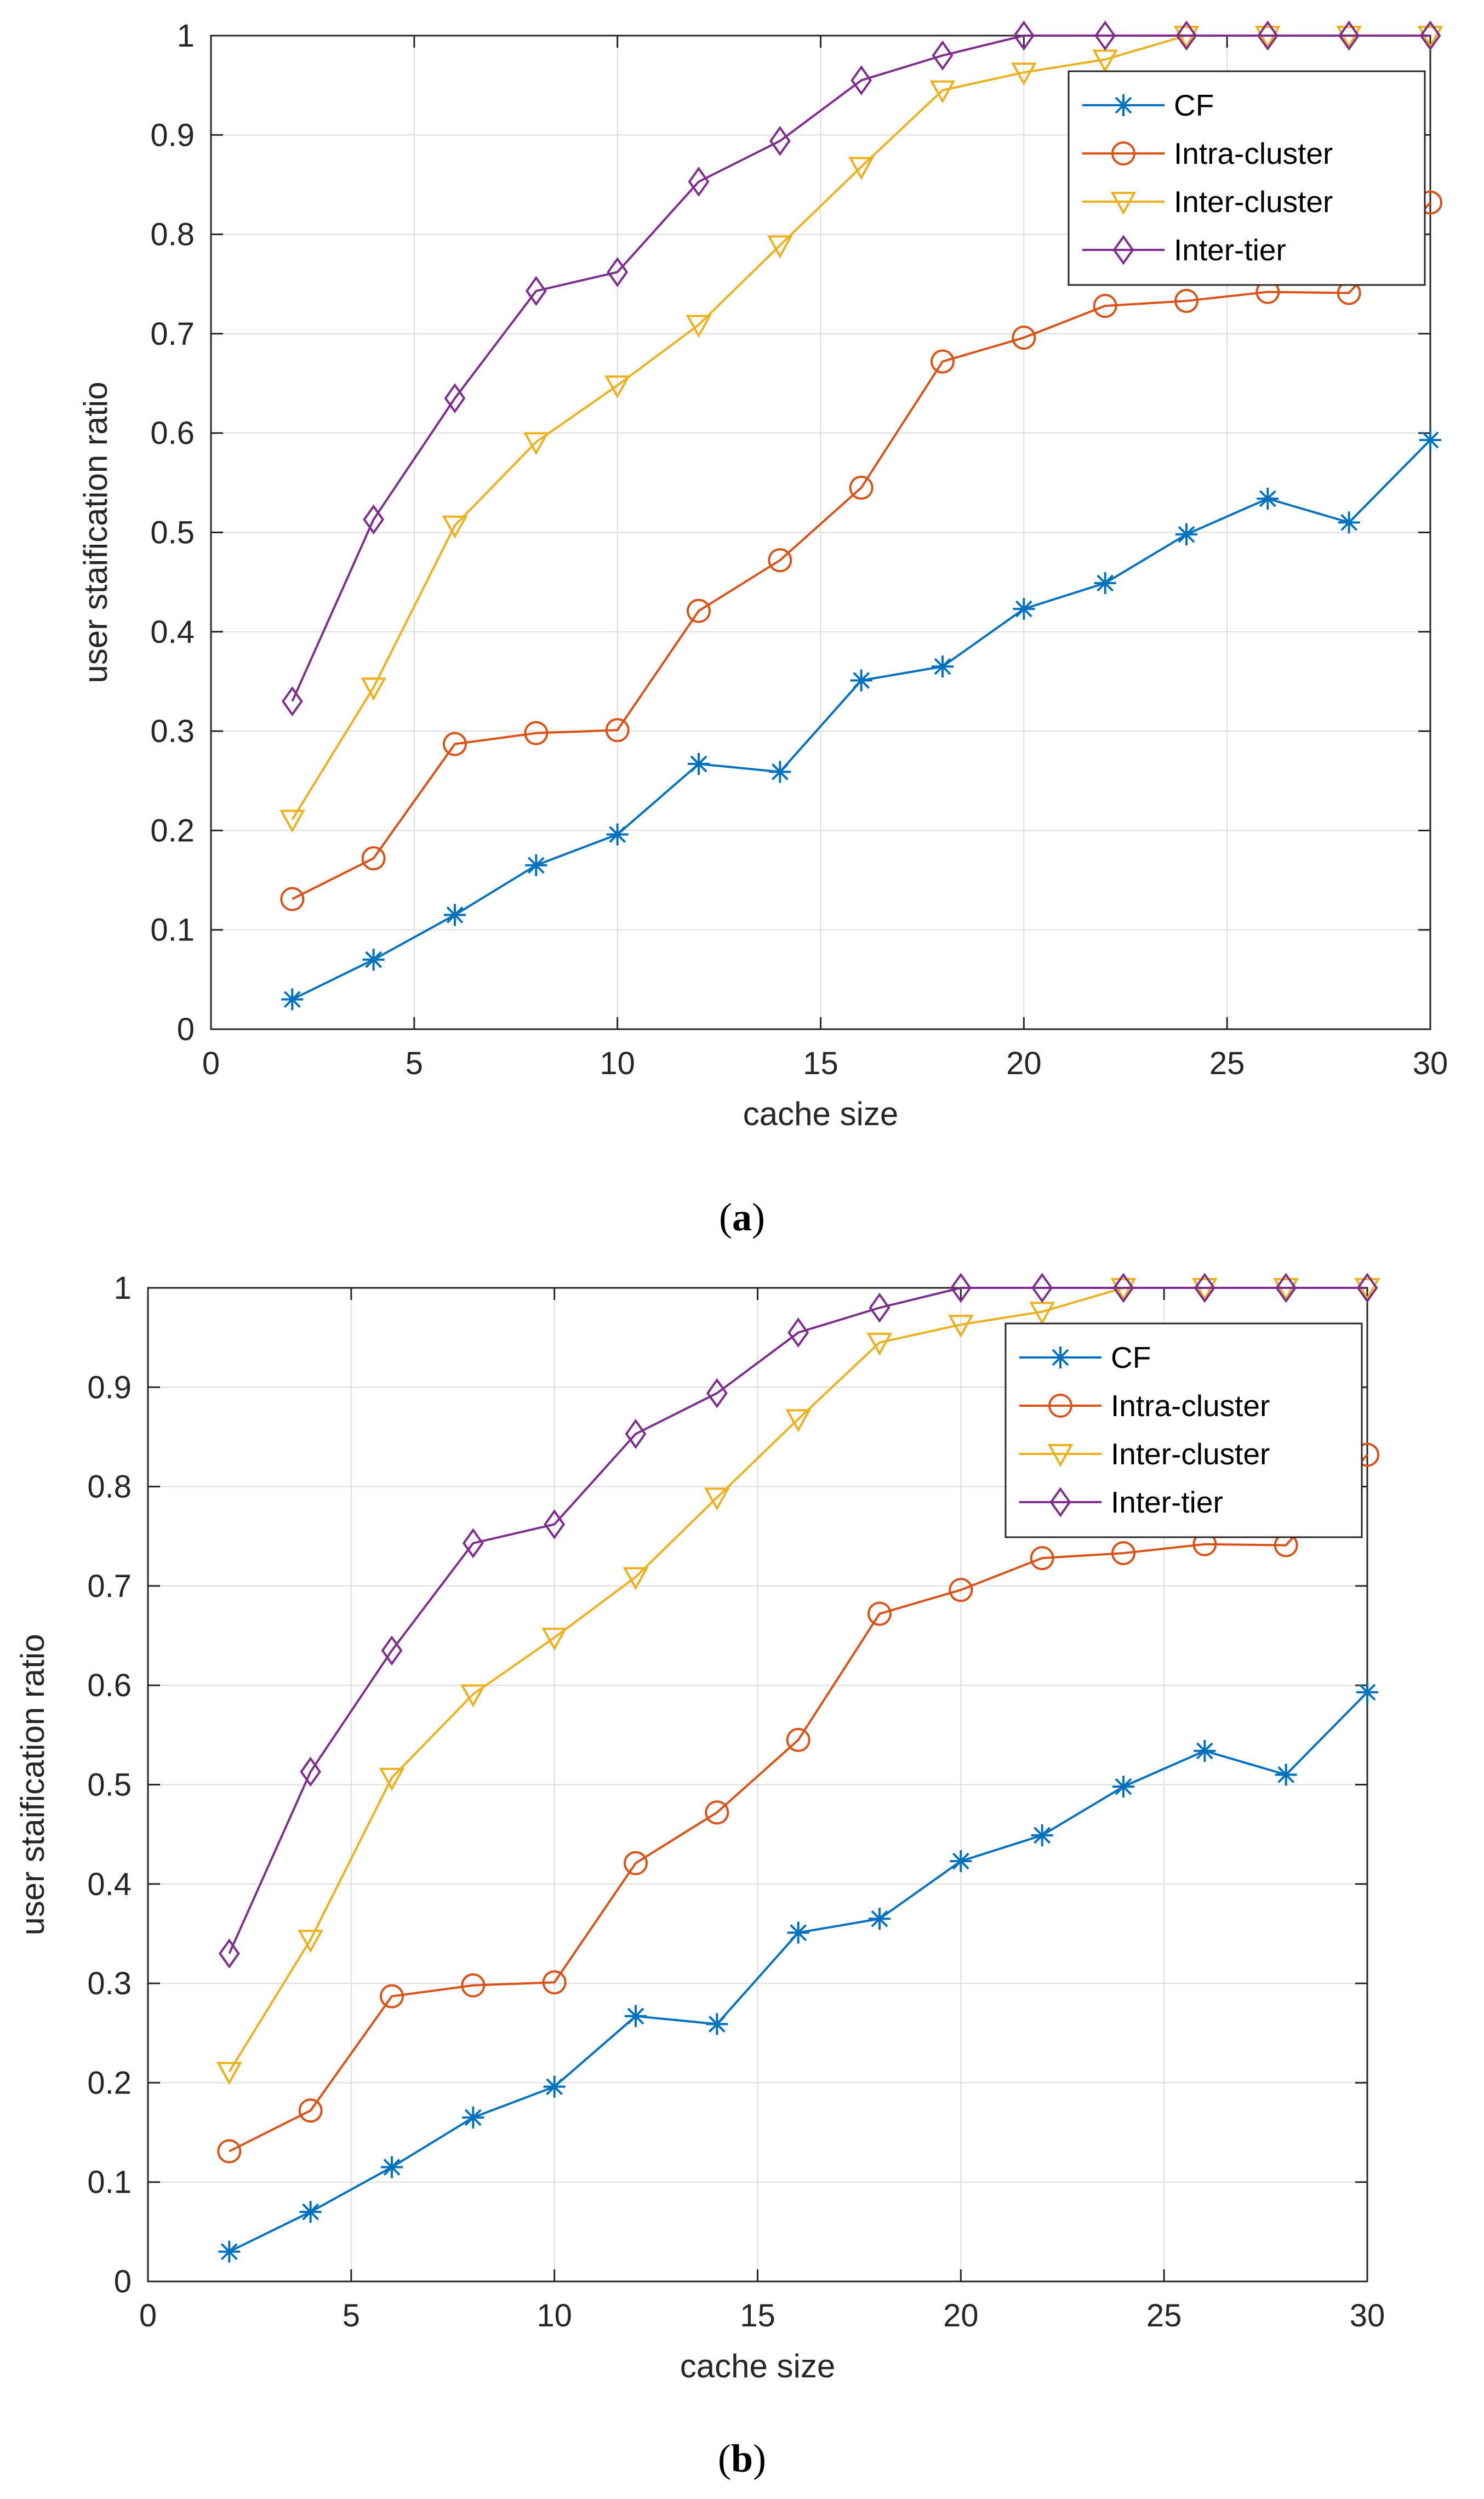  Describe the element at coordinates (757, 2315) in the screenshot. I see `x-tick-label: 15` at that location.